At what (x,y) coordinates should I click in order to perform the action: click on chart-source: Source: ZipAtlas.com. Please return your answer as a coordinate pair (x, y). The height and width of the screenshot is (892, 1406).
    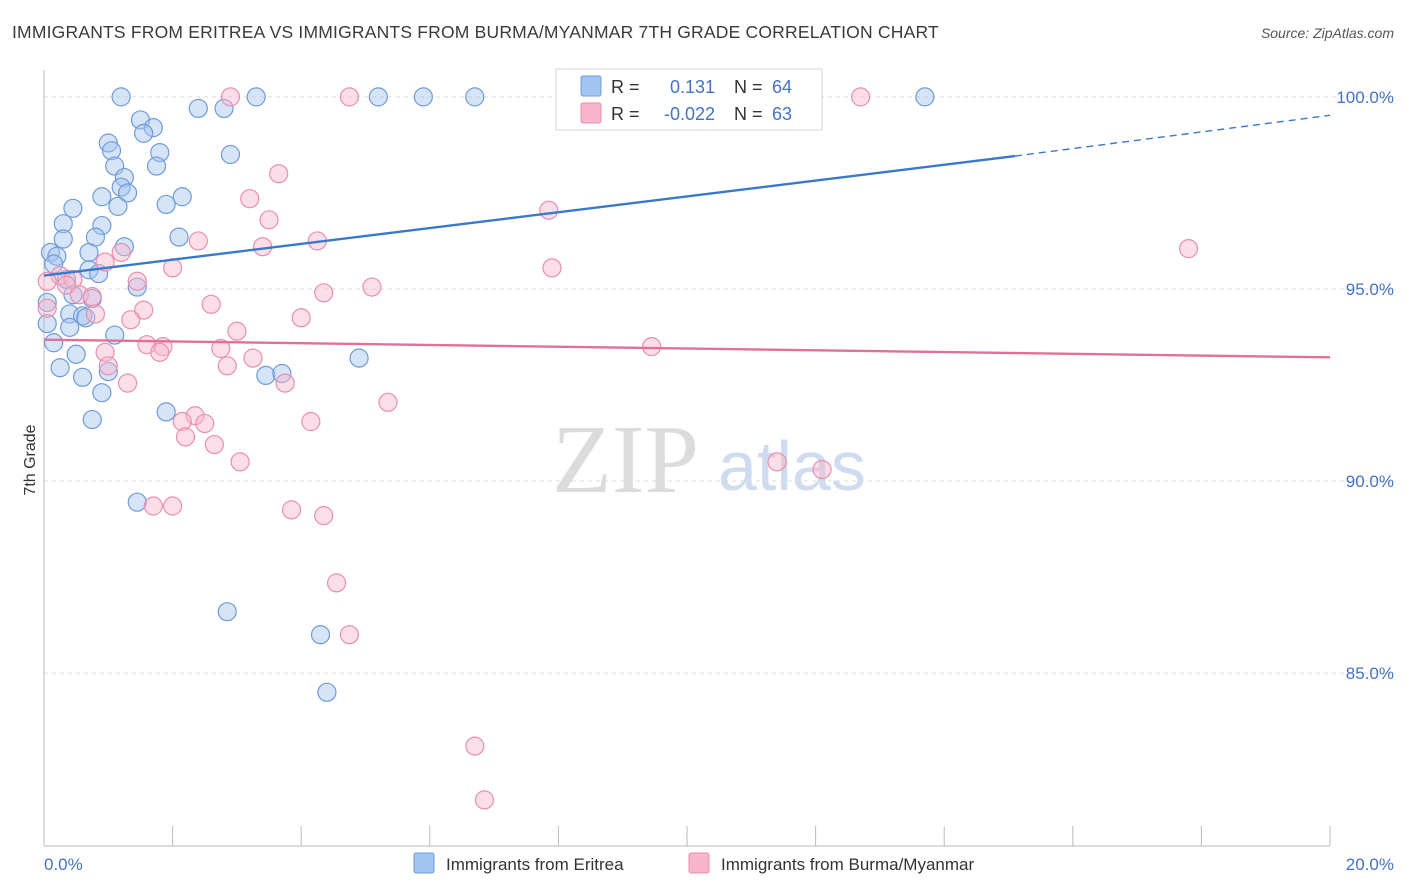
    Looking at the image, I should click on (1327, 33).